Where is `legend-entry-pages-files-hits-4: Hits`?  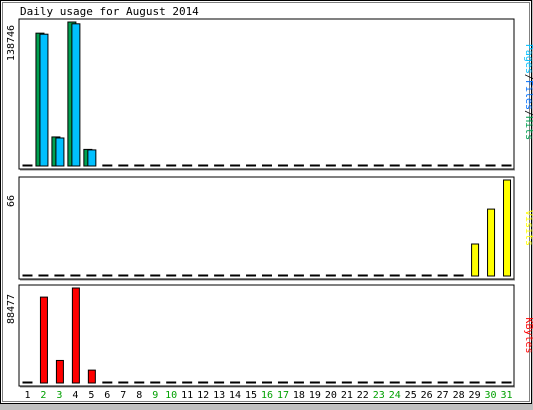
legend-entry-pages-files-hits-4: Hits is located at coordinates (528, 128).